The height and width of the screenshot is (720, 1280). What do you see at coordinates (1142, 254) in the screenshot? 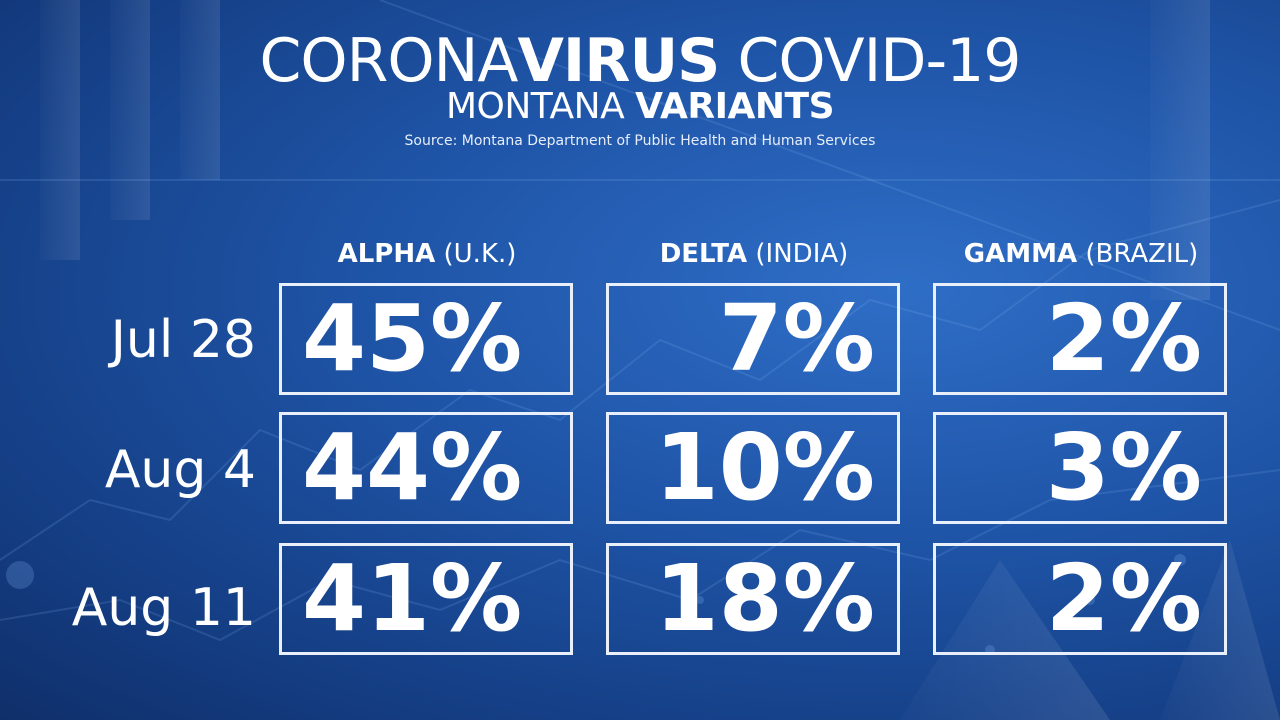
I see `column-region: (BRAZIL)` at bounding box center [1142, 254].